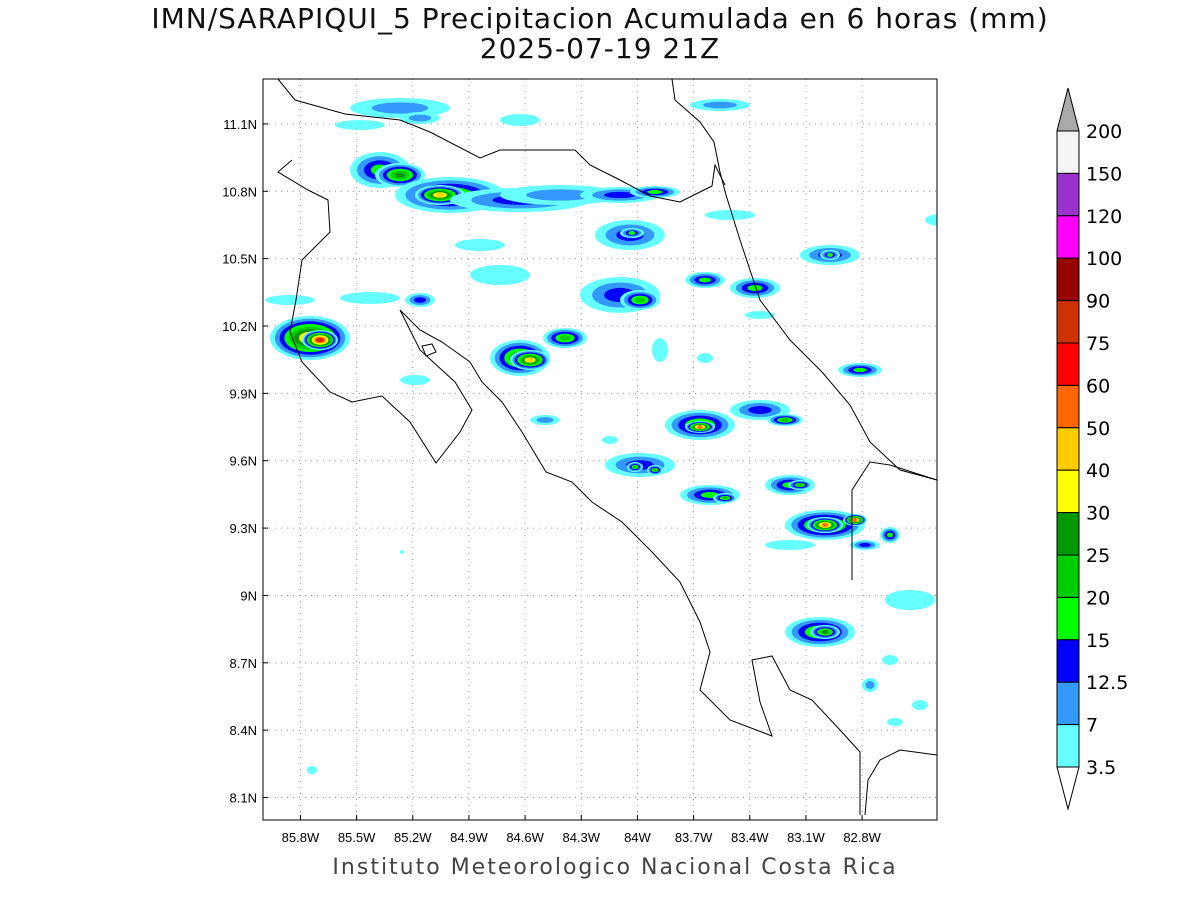 The width and height of the screenshot is (1200, 900). I want to click on colorbar-label: 100, so click(1104, 259).